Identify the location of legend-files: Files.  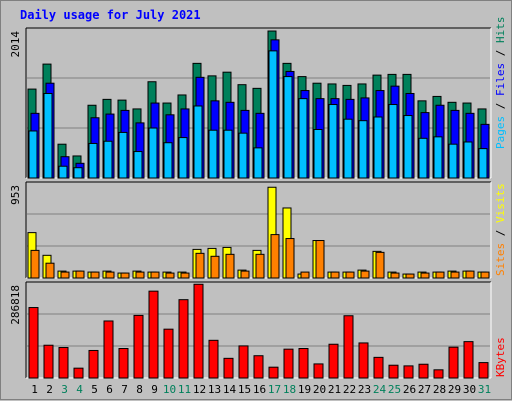
(500, 79).